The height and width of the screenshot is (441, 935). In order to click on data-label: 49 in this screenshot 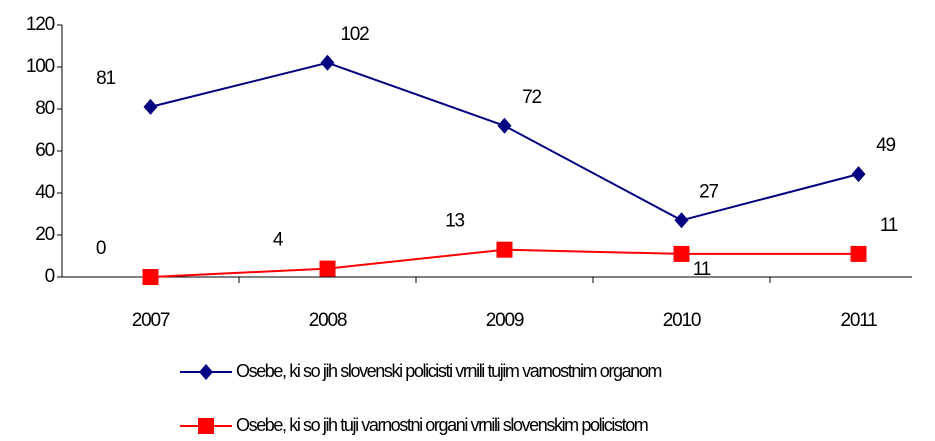, I will do `click(885, 145)`.